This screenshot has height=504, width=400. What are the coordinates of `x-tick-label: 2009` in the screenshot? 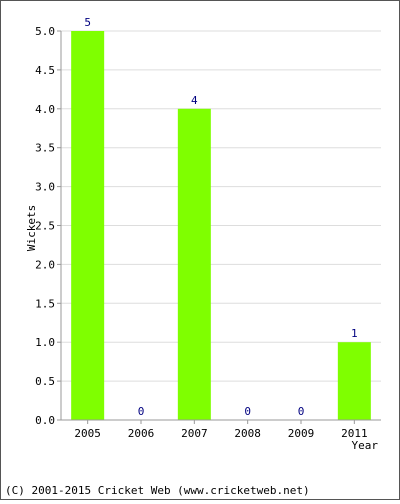 It's located at (301, 433).